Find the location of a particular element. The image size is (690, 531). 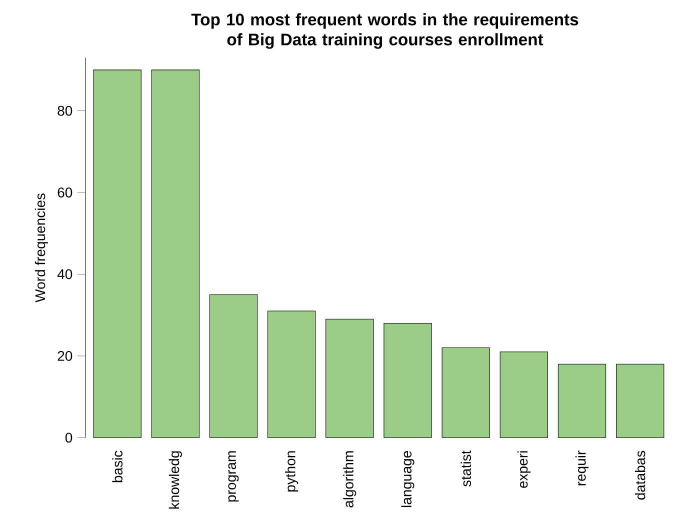

y-tick-label: 80 is located at coordinates (65, 111).